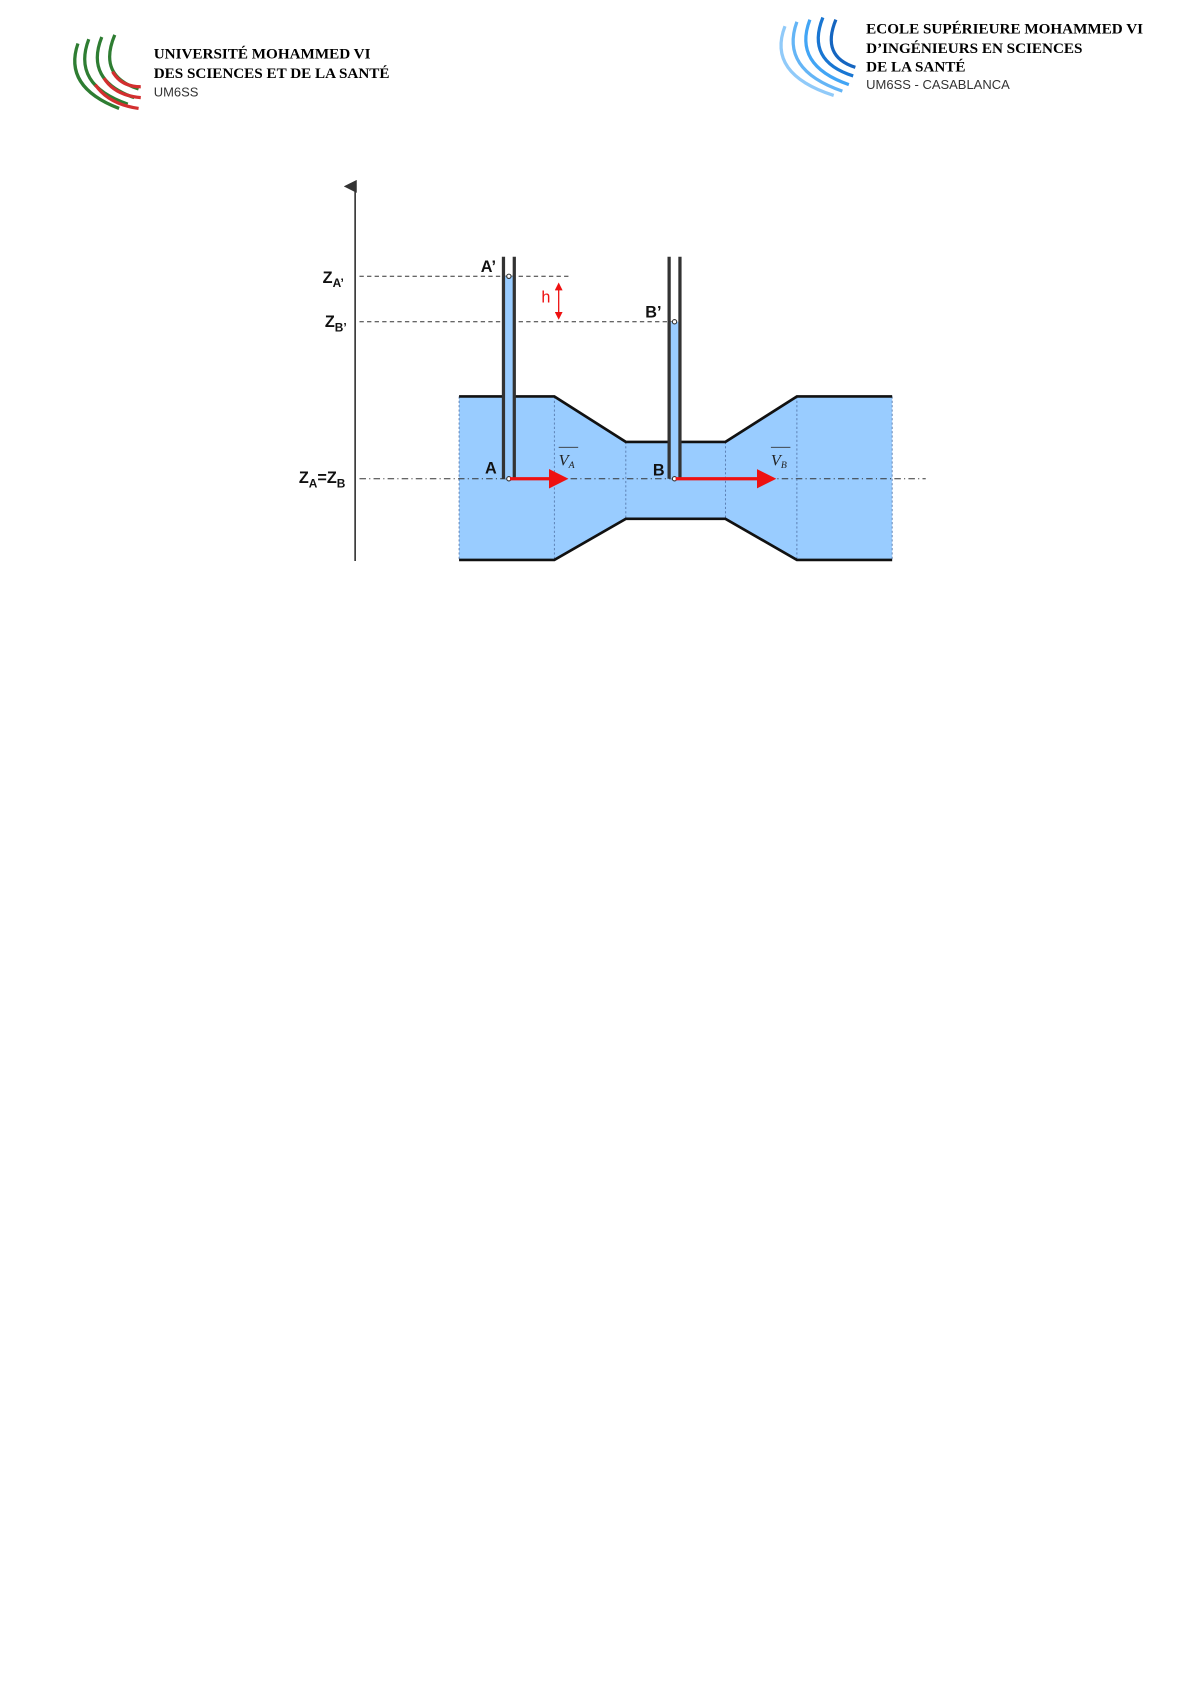 Image resolution: width=1191 pixels, height=1684 pixels. Describe the element at coordinates (974, 48) in the screenshot. I see `logo-right-line2: D’INGÉNIEURS EN SCIENCES` at that location.